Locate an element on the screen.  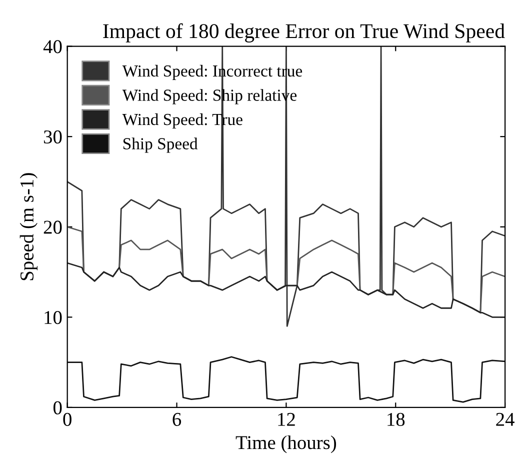
y-tick-label: 0 is located at coordinates (58, 407).